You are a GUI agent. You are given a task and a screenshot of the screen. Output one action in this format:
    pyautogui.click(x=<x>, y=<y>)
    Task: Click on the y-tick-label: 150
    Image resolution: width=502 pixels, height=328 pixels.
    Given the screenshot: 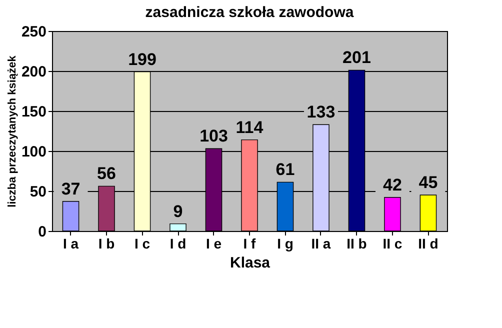 What is the action you would take?
    pyautogui.click(x=33, y=112)
    